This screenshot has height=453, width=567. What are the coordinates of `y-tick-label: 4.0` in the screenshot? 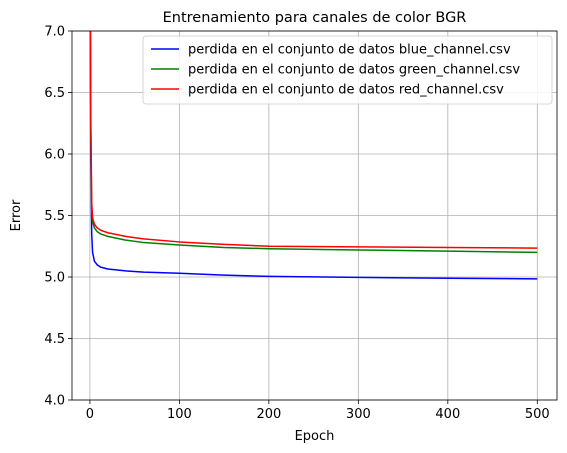 It's located at (54, 401).